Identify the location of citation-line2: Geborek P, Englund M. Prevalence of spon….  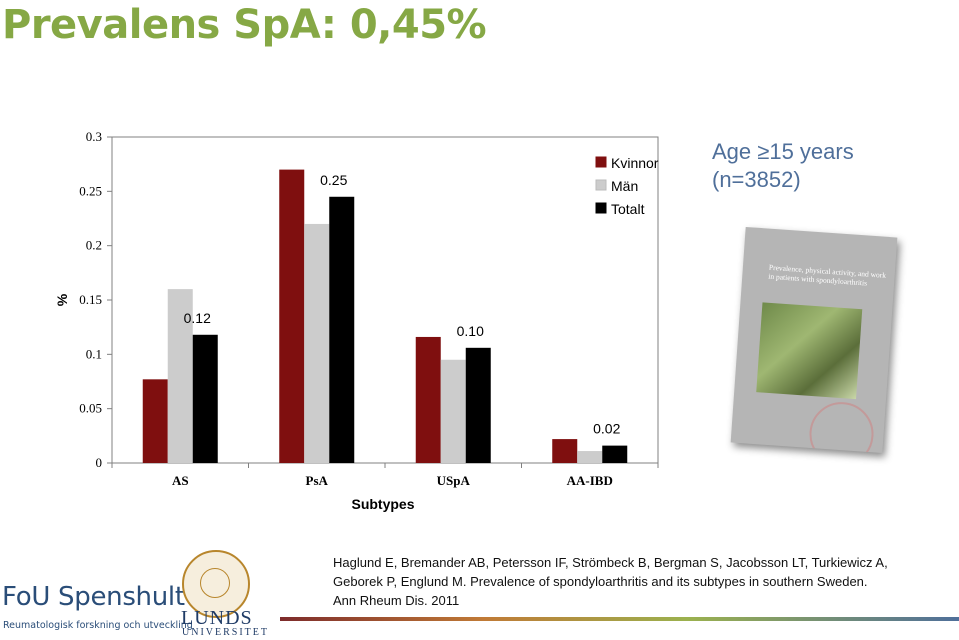
(600, 581).